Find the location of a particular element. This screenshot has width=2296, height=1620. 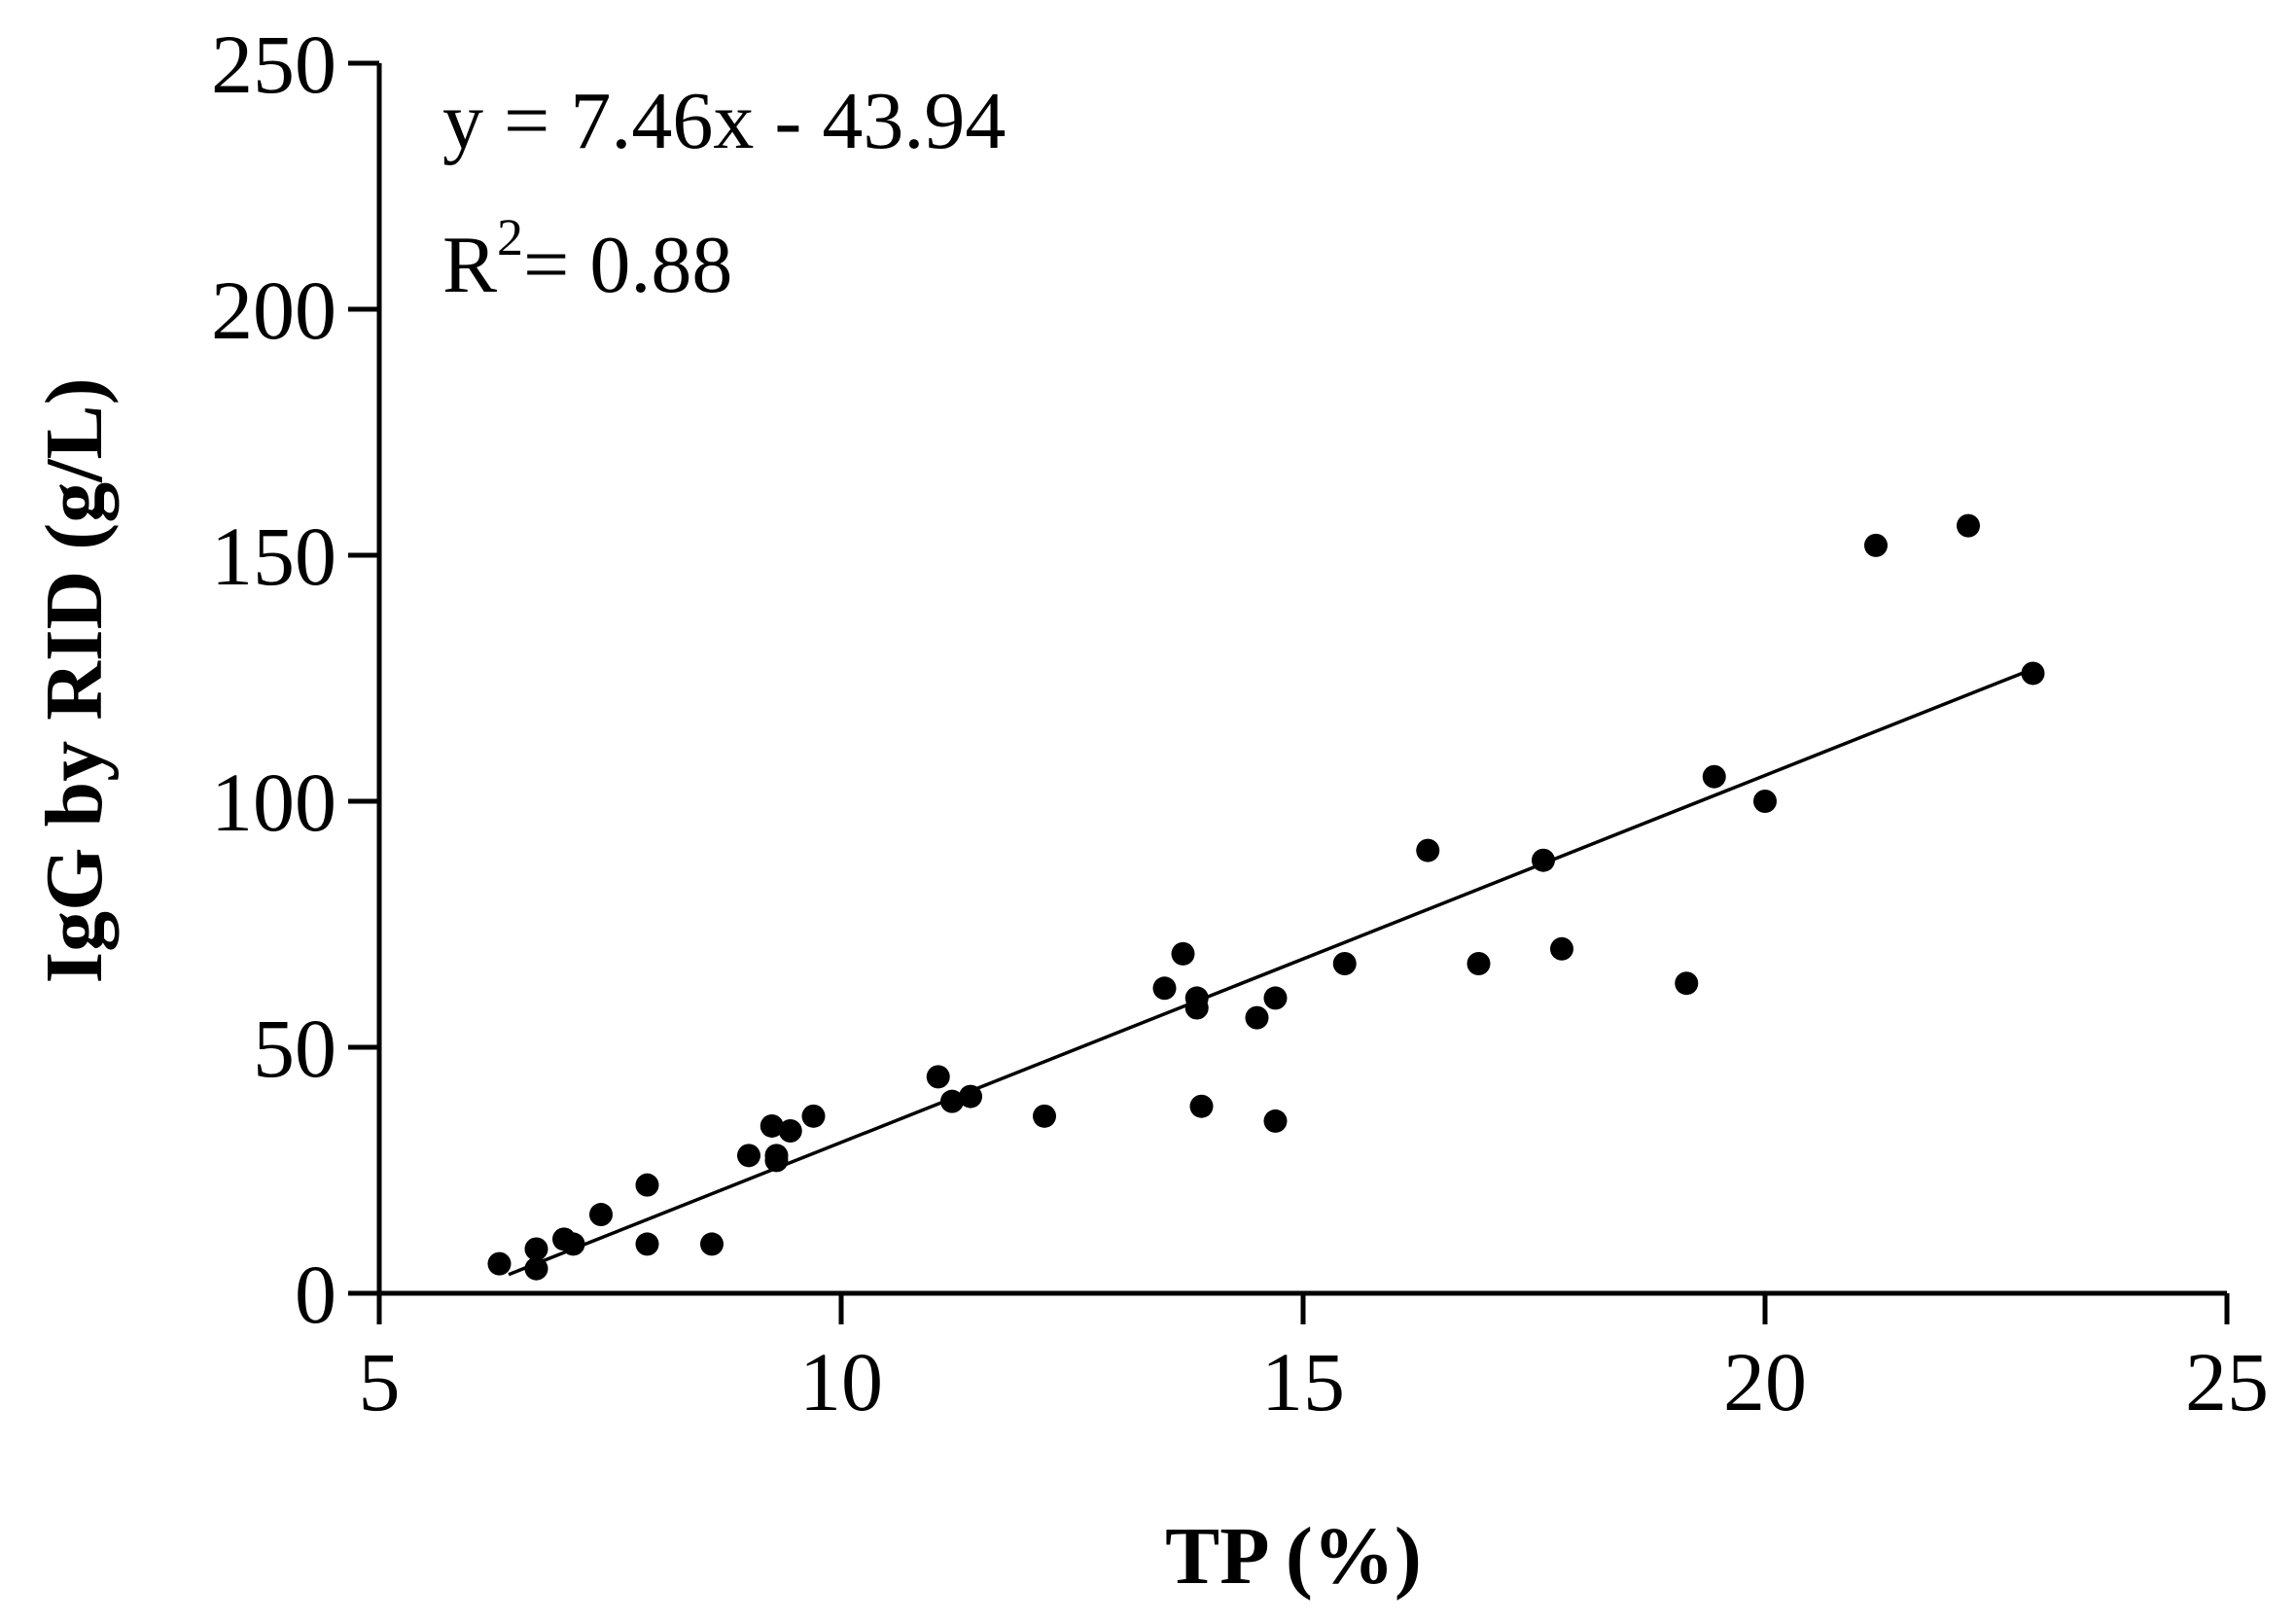

y-tick-label: 0 is located at coordinates (316, 1294).